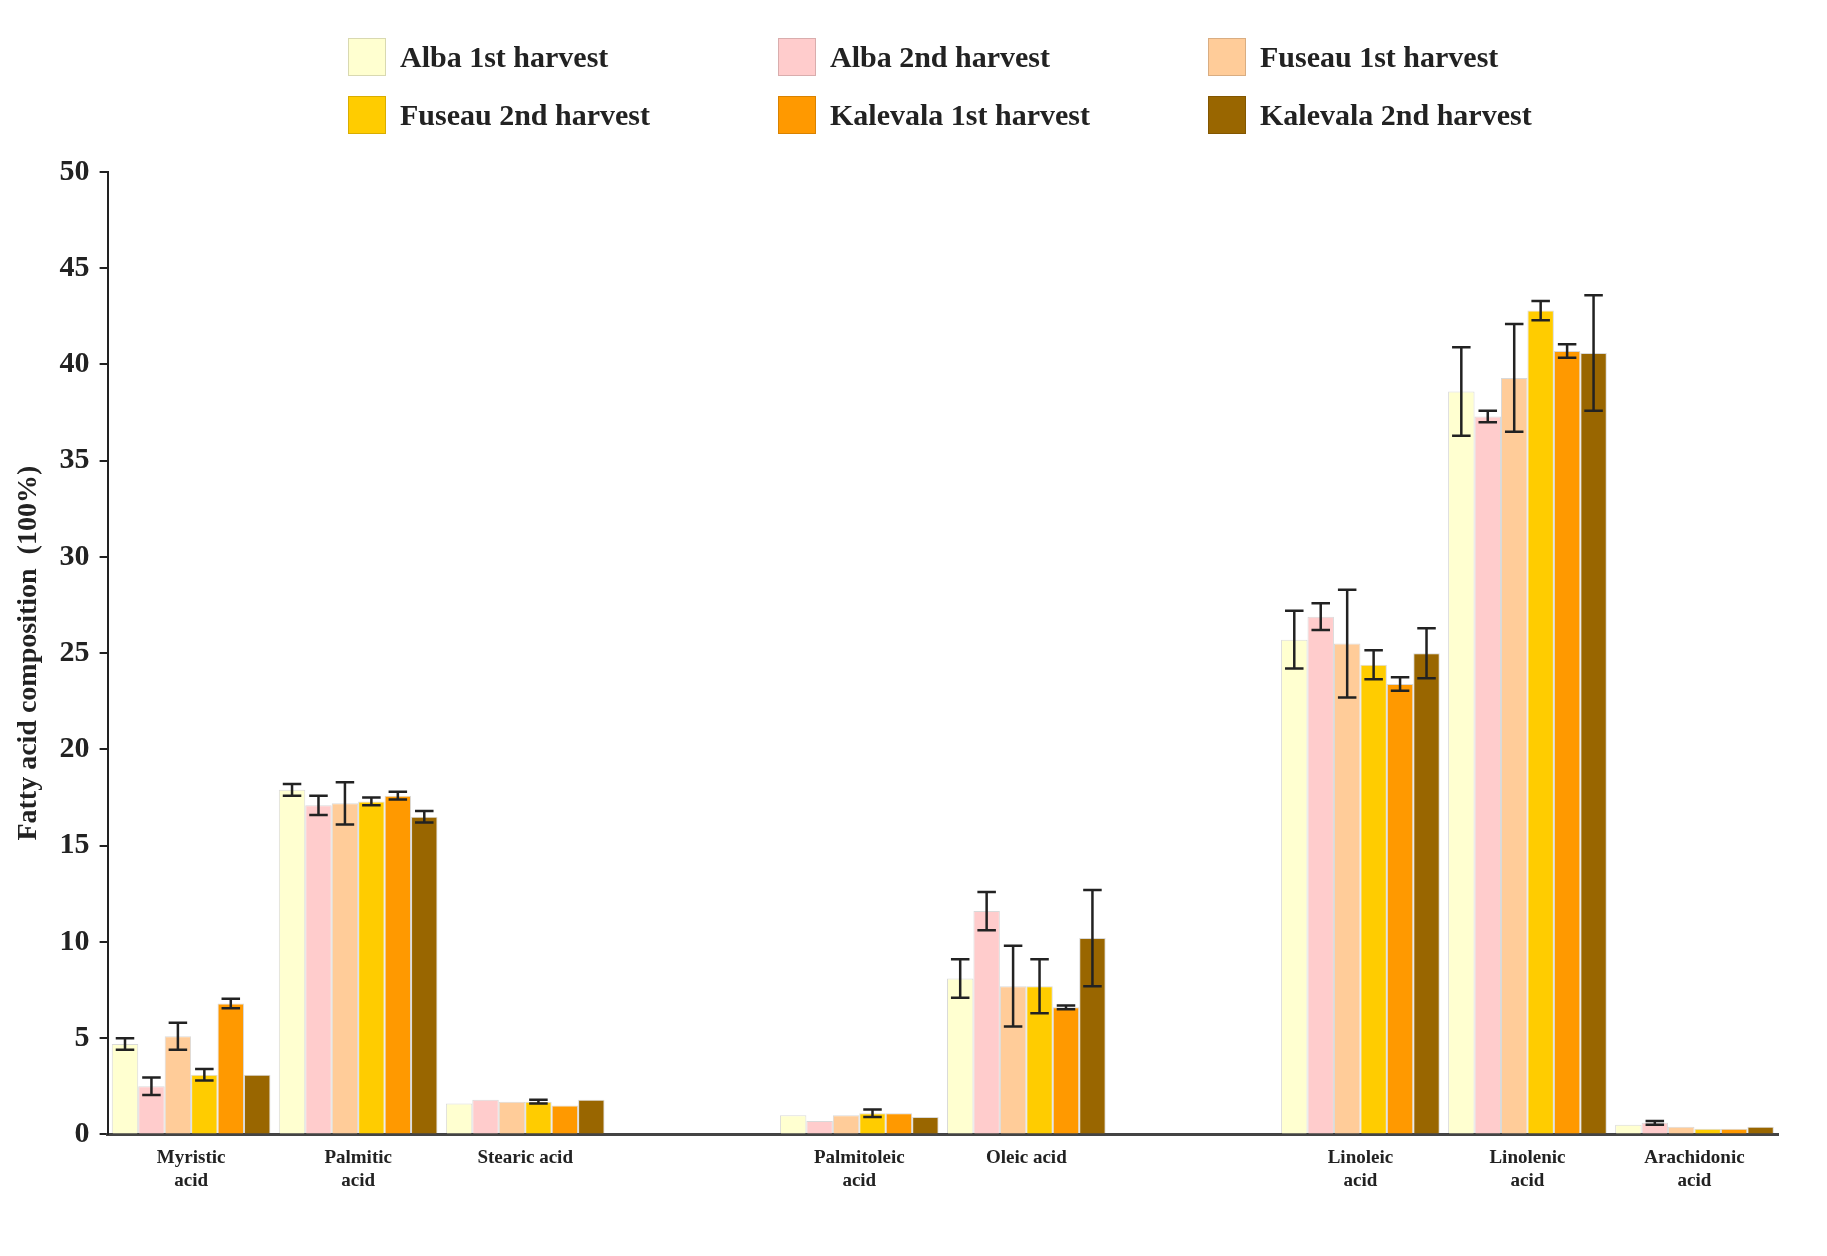 The height and width of the screenshot is (1256, 1827). I want to click on y-tick-label: 50, so click(74, 169).